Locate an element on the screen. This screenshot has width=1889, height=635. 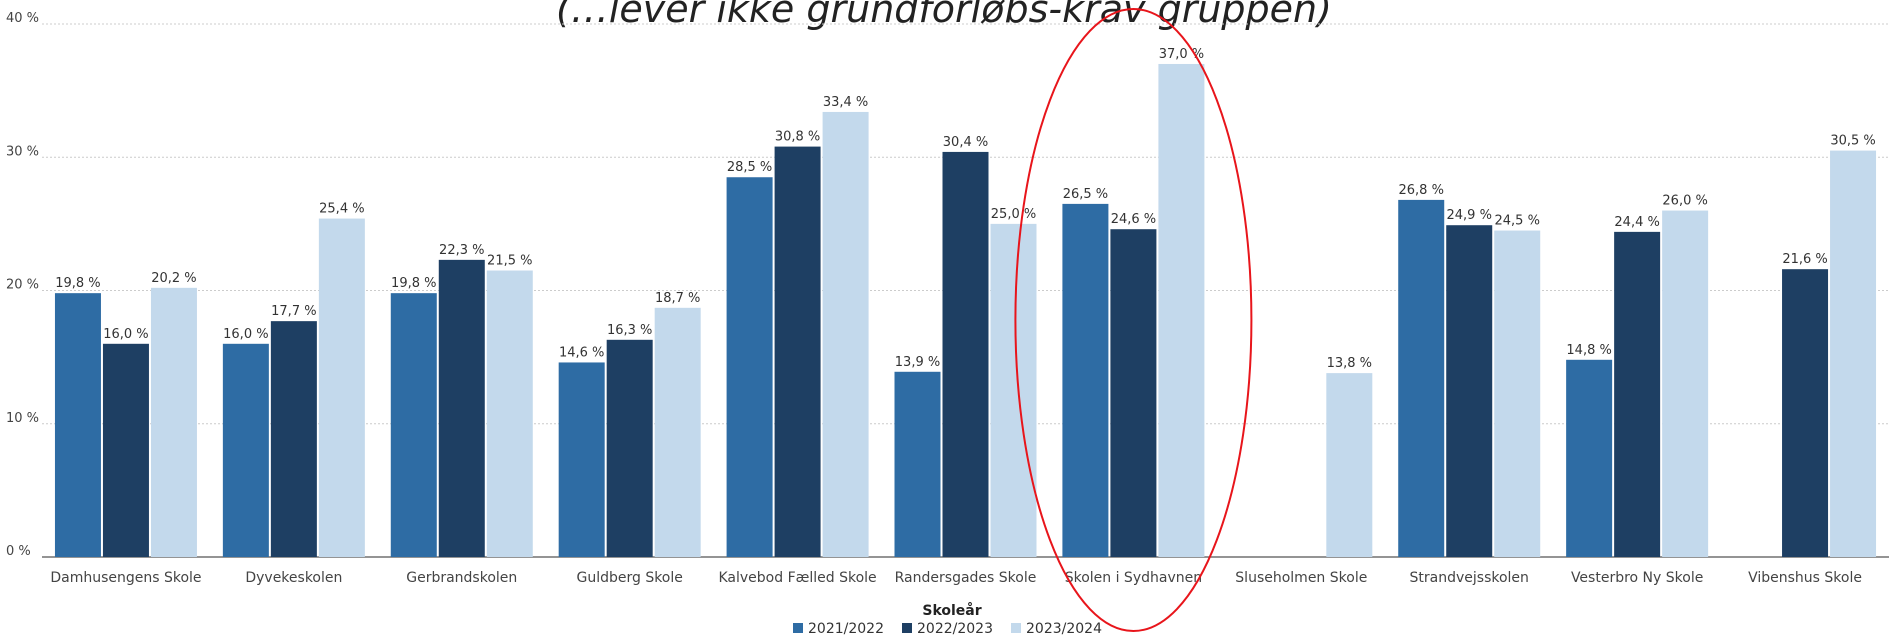
y-tick-label: 20 % is located at coordinates (22, 285).